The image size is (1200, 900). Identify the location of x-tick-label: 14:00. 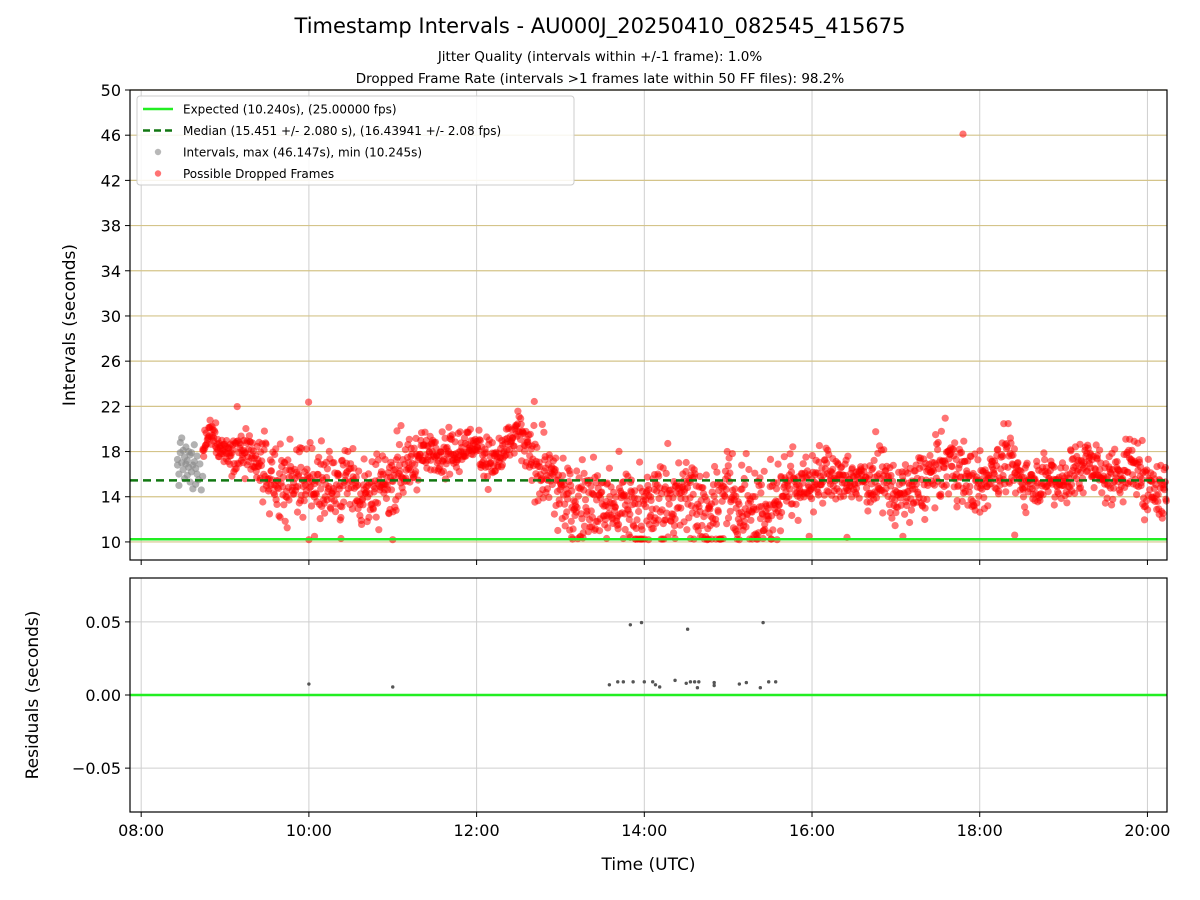
(644, 830).